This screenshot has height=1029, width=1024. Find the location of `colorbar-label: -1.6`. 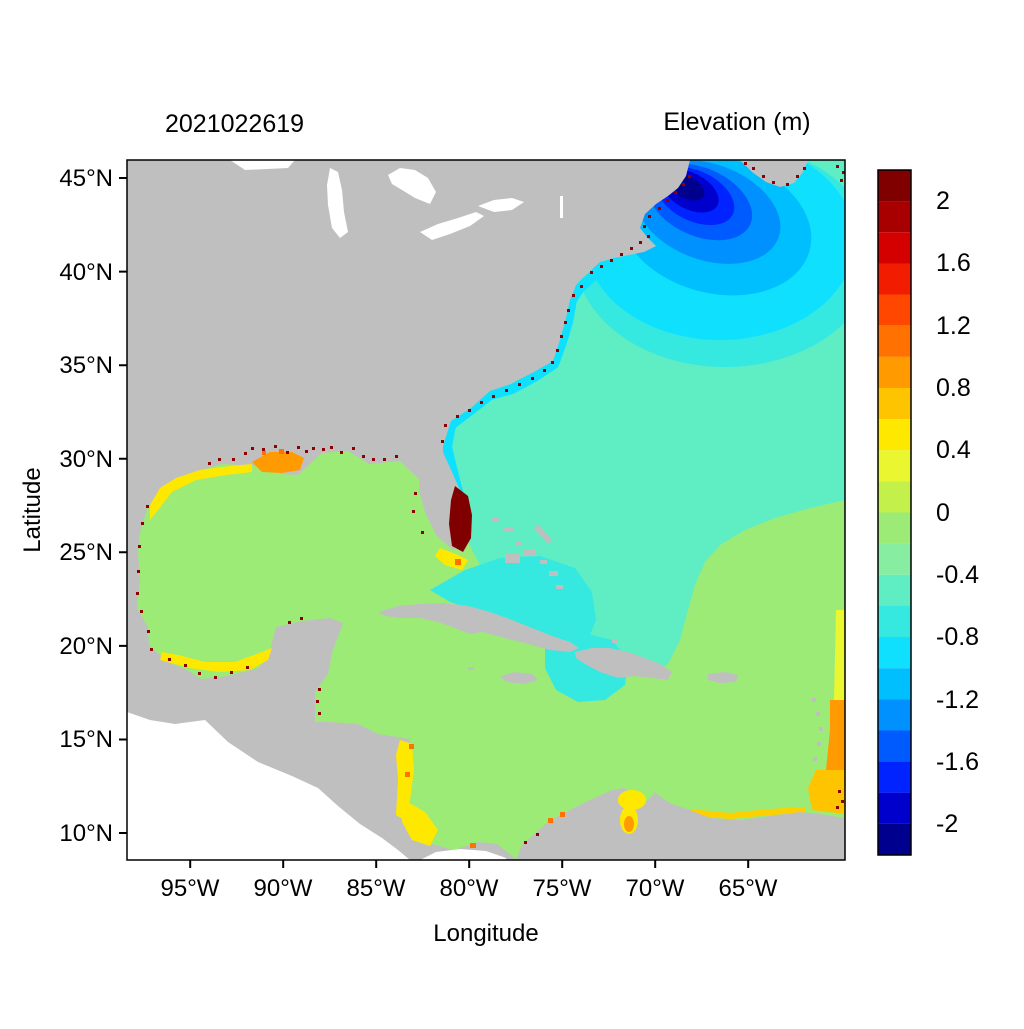

colorbar-label: -1.6 is located at coordinates (957, 762).